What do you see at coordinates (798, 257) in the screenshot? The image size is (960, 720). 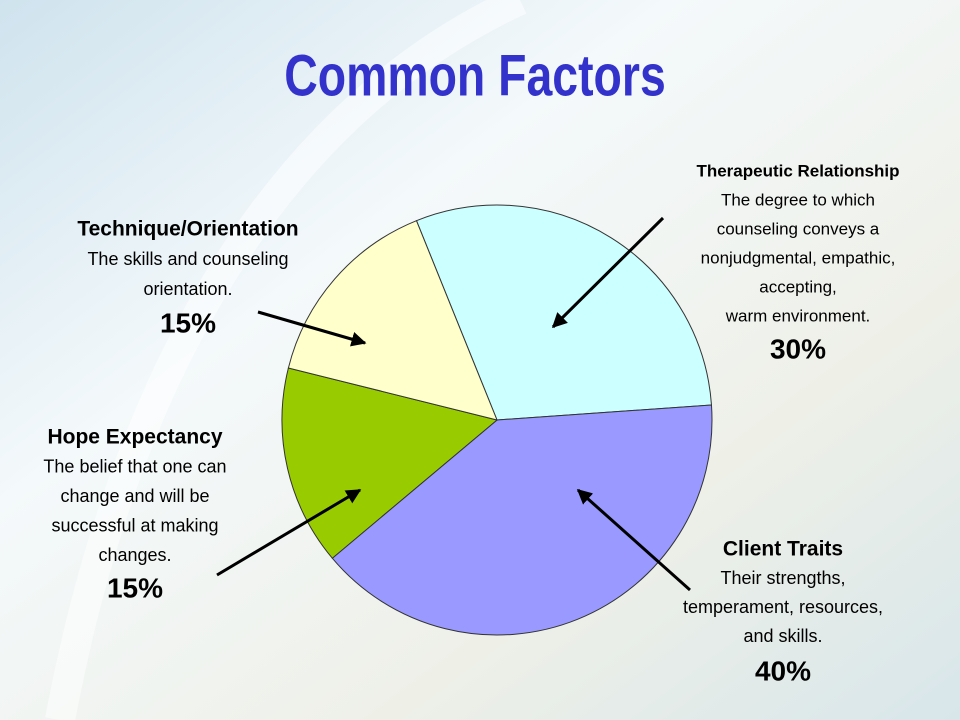 I see `slice-description: nonjudgmental, empathic,` at bounding box center [798, 257].